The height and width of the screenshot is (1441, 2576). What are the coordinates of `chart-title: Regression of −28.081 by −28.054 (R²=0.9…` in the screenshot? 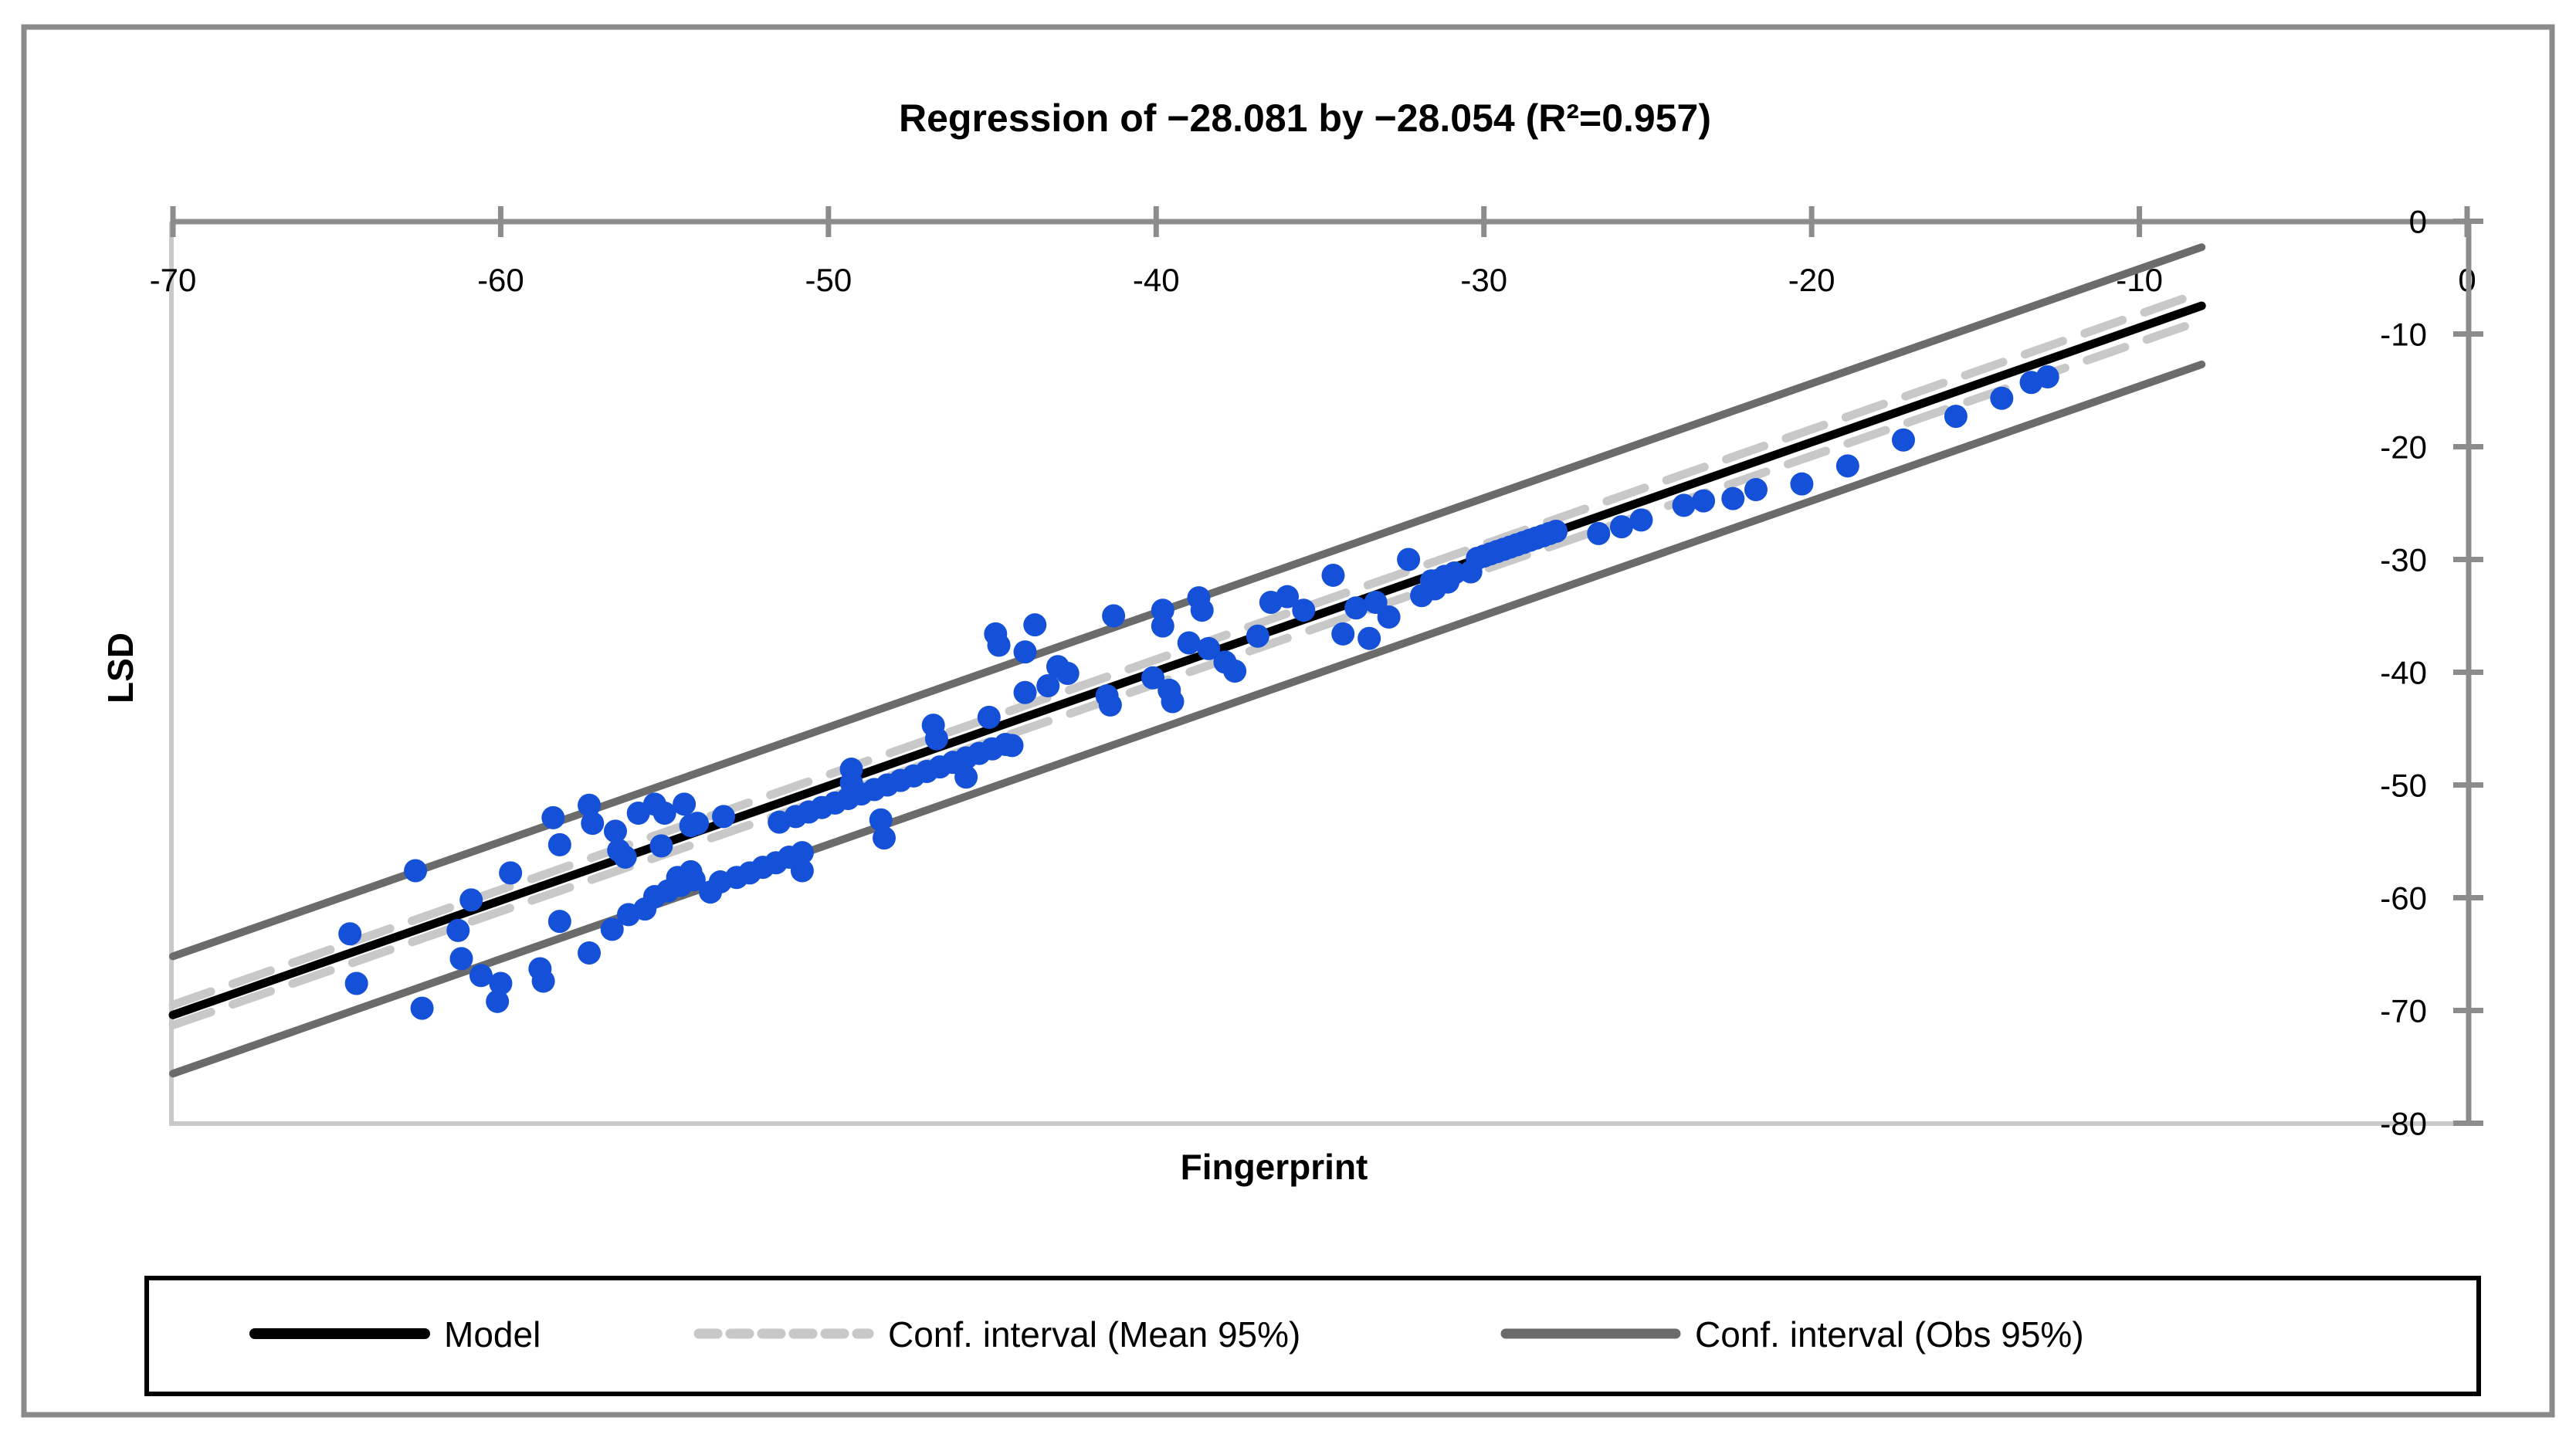 It's located at (1305, 118).